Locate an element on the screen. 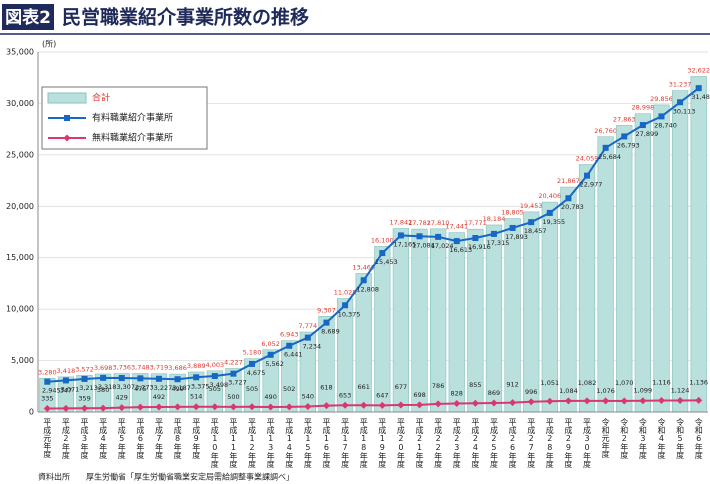 This screenshot has width=710, height=484. y-tick-label: 0 is located at coordinates (31, 412).